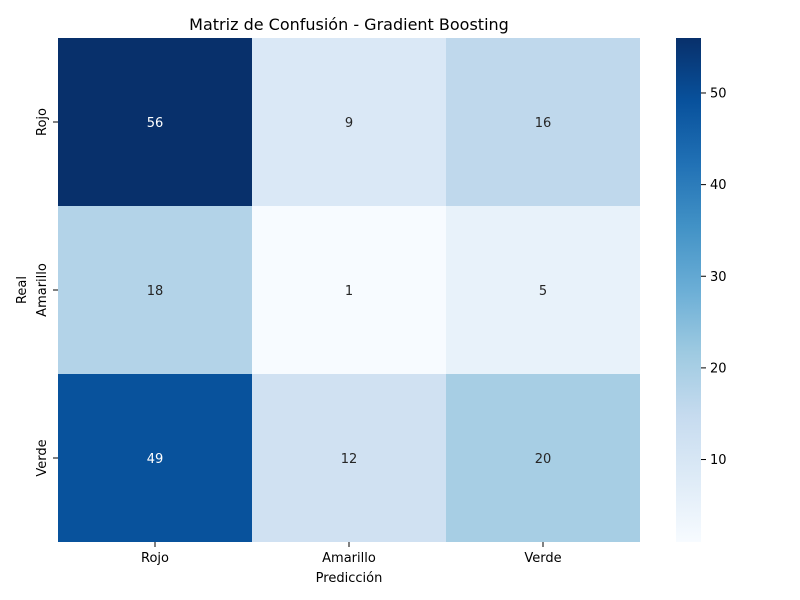  I want to click on colorbar-tick-label-1: 20, so click(718, 368).